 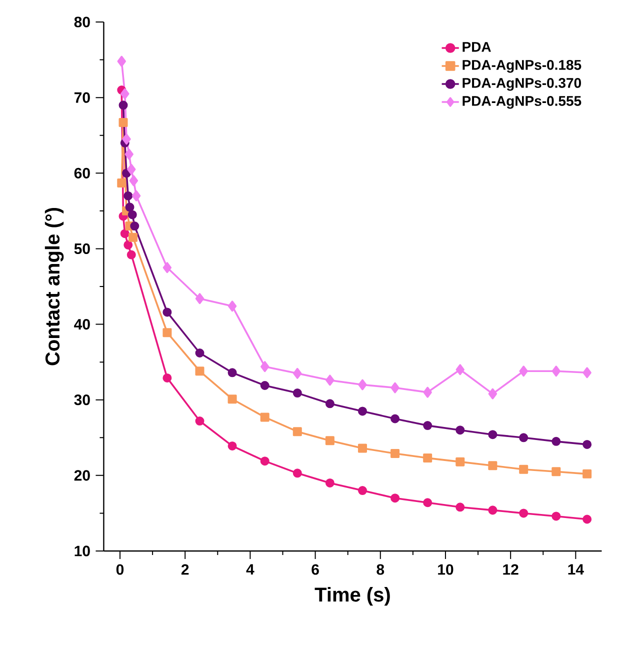 What do you see at coordinates (510, 569) in the screenshot?
I see `x-tick-label: 12` at bounding box center [510, 569].